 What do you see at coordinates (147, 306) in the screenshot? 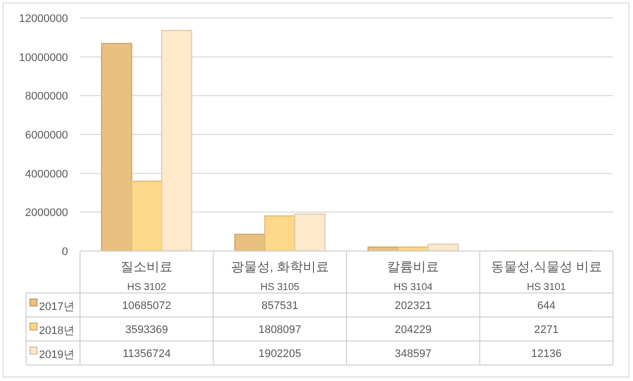
I see `data-label: 10685072` at bounding box center [147, 306].